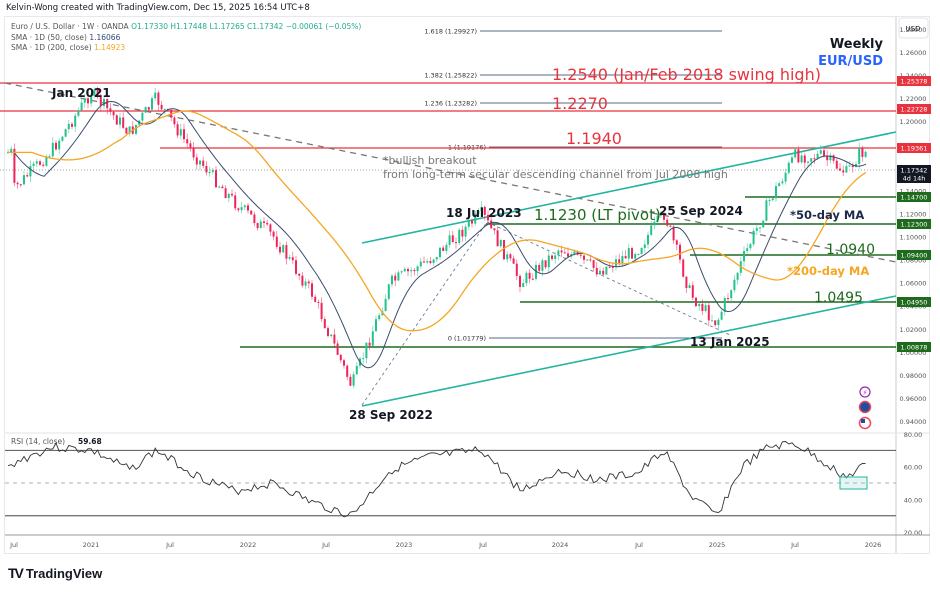 This screenshot has height=593, width=940. Describe the element at coordinates (186, 38) in the screenshot. I see `sma50-legend-row: SMA · 1D (50, close) 1.16066` at that location.